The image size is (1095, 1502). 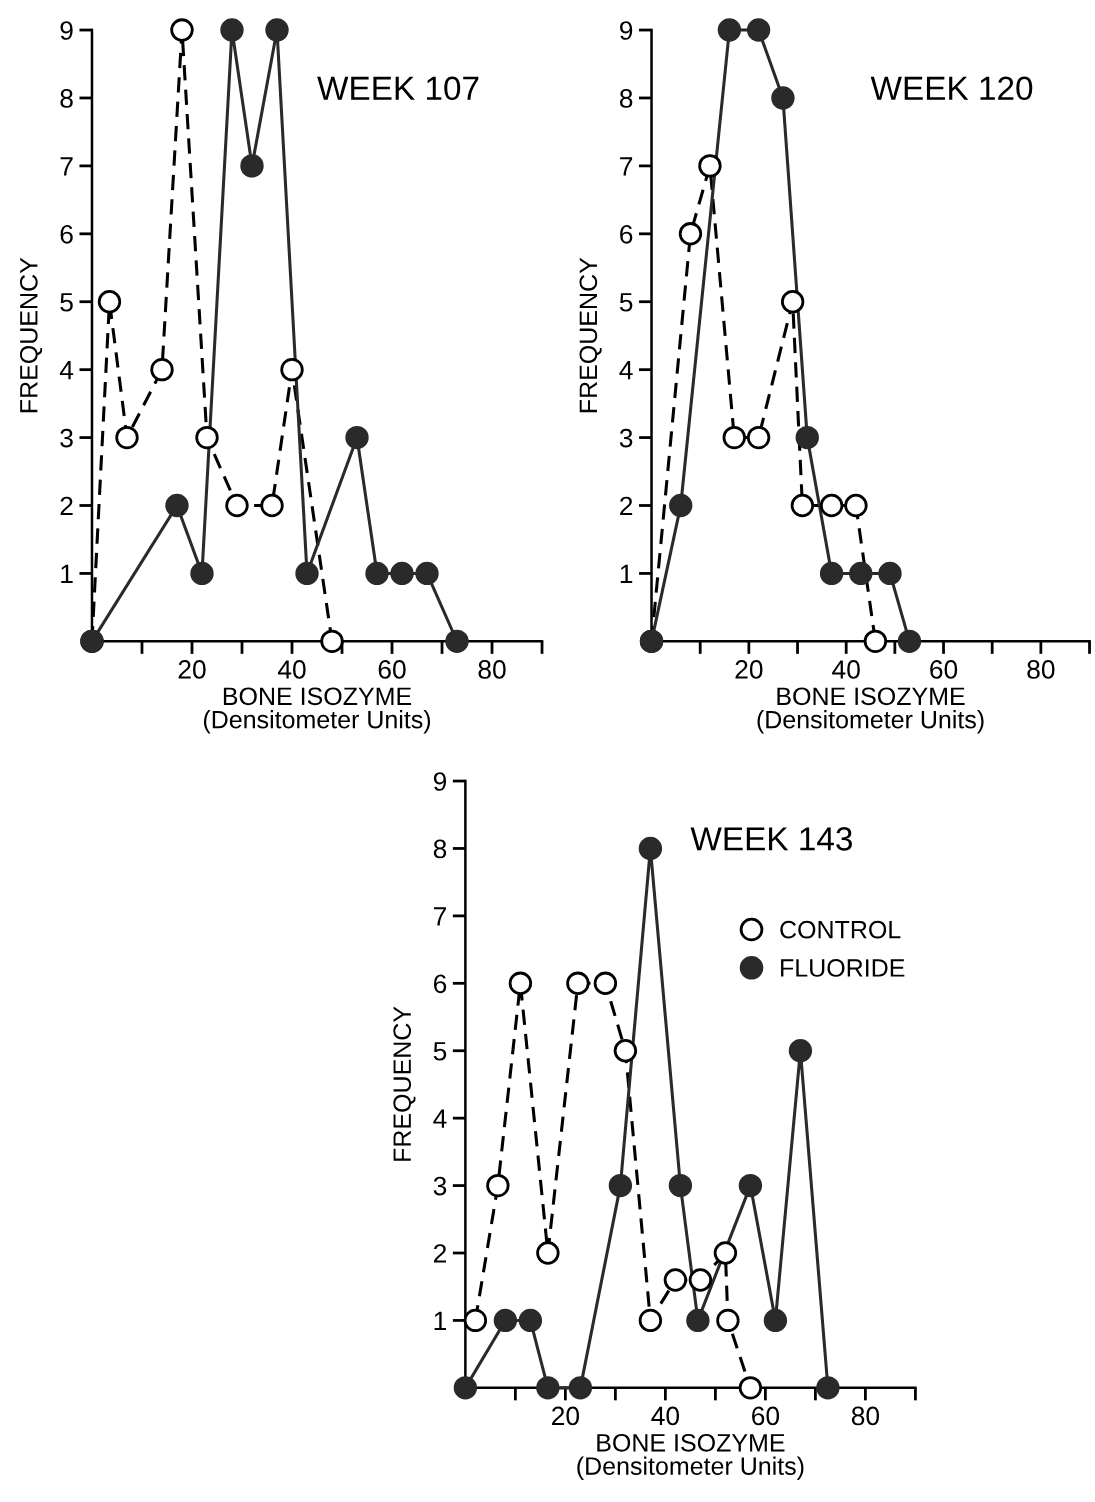 What do you see at coordinates (398, 88) in the screenshot?
I see `text: WEEK 107` at bounding box center [398, 88].